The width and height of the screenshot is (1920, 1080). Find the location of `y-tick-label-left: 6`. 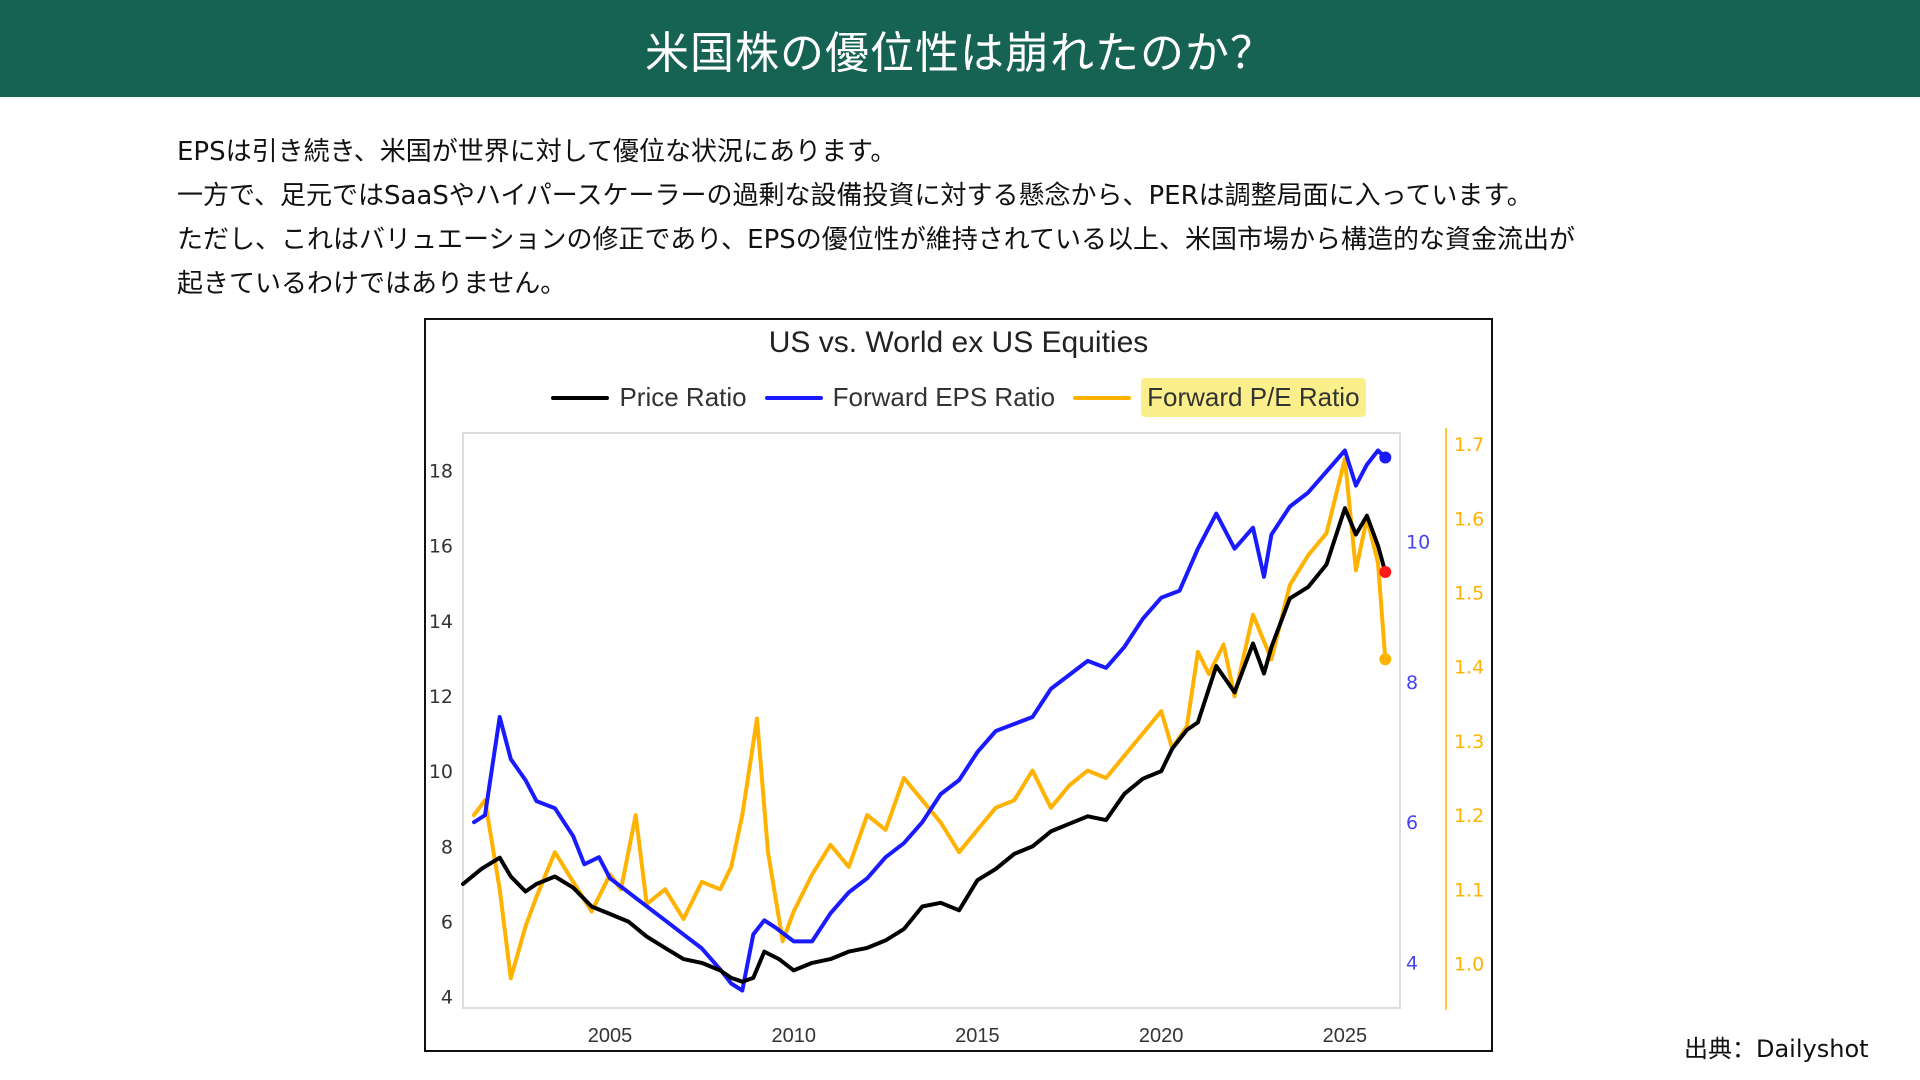

y-tick-label-left: 6 is located at coordinates (447, 923).